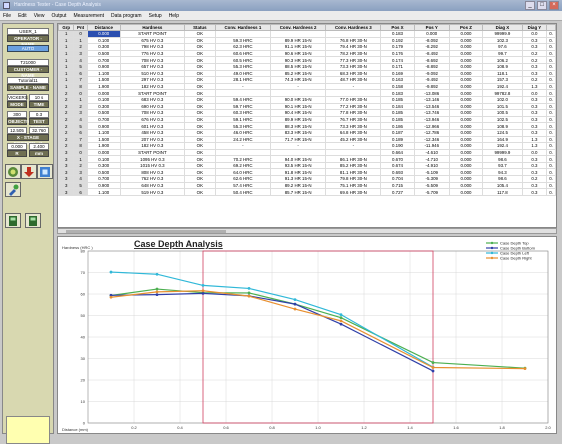 Image resolution: width=562 pixels, height=444 pixels. I want to click on x-position-field: 12.505, so click(17, 130).